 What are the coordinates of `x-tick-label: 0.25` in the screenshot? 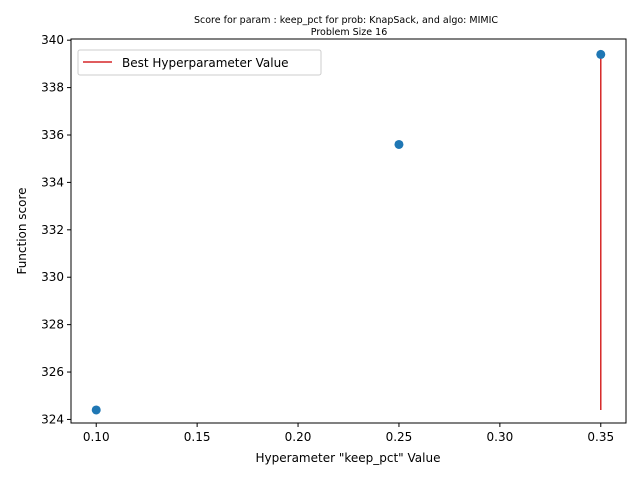 It's located at (399, 437).